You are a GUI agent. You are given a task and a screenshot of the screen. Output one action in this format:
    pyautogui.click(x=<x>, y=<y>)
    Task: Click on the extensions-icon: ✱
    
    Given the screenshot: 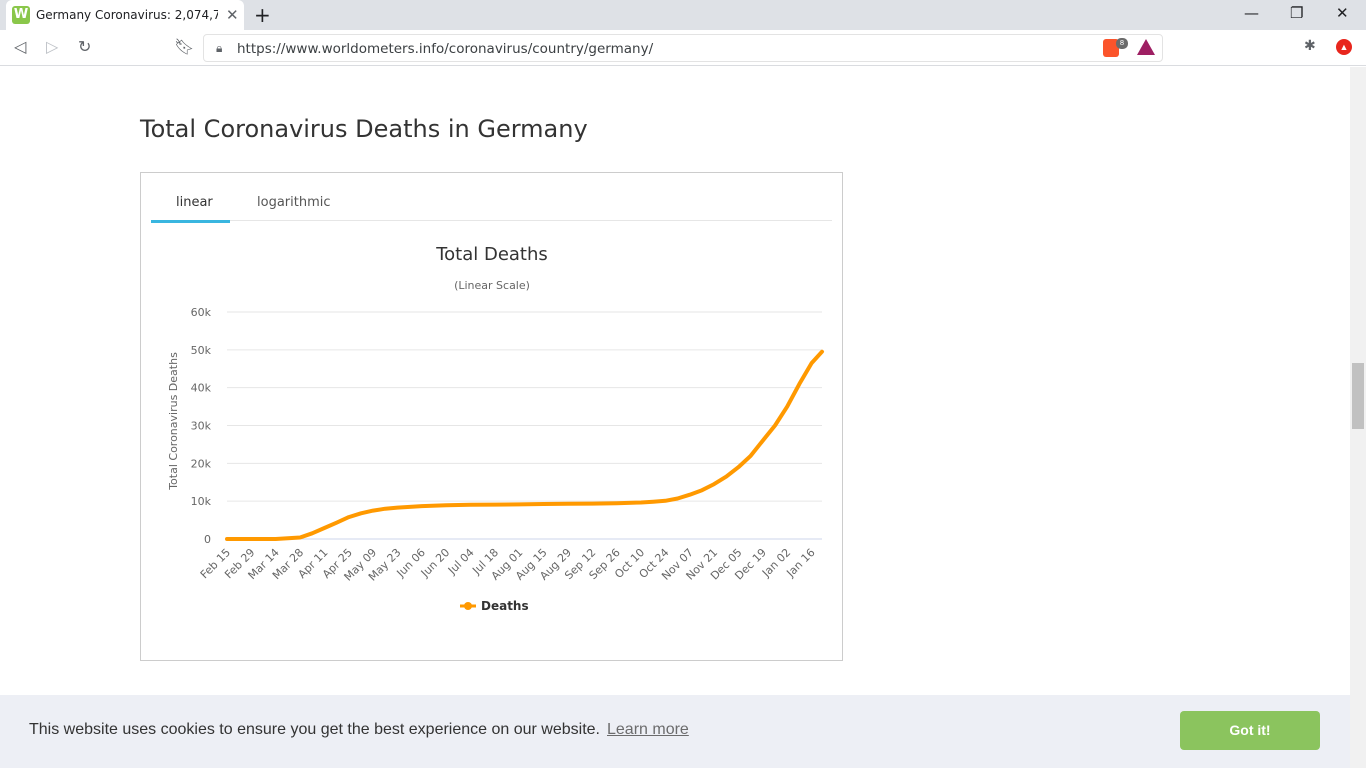 What is the action you would take?
    pyautogui.click(x=1310, y=46)
    